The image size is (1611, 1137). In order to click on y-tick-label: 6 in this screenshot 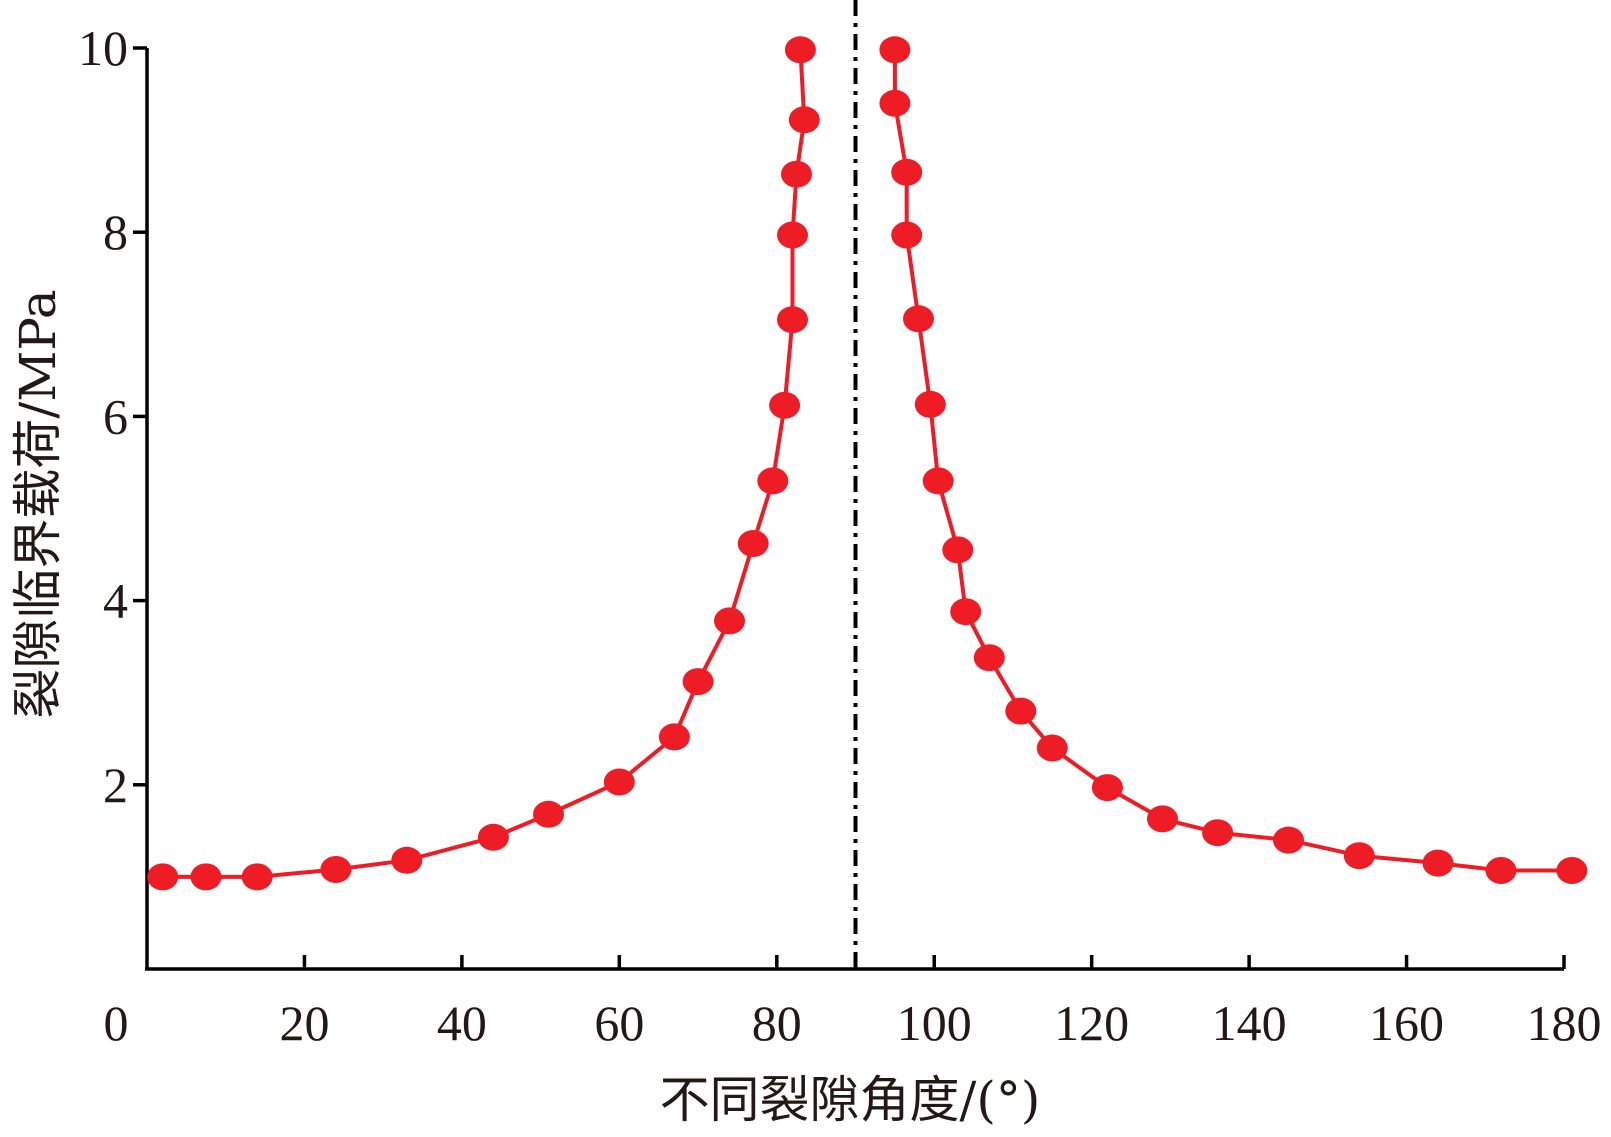, I will do `click(115, 416)`.